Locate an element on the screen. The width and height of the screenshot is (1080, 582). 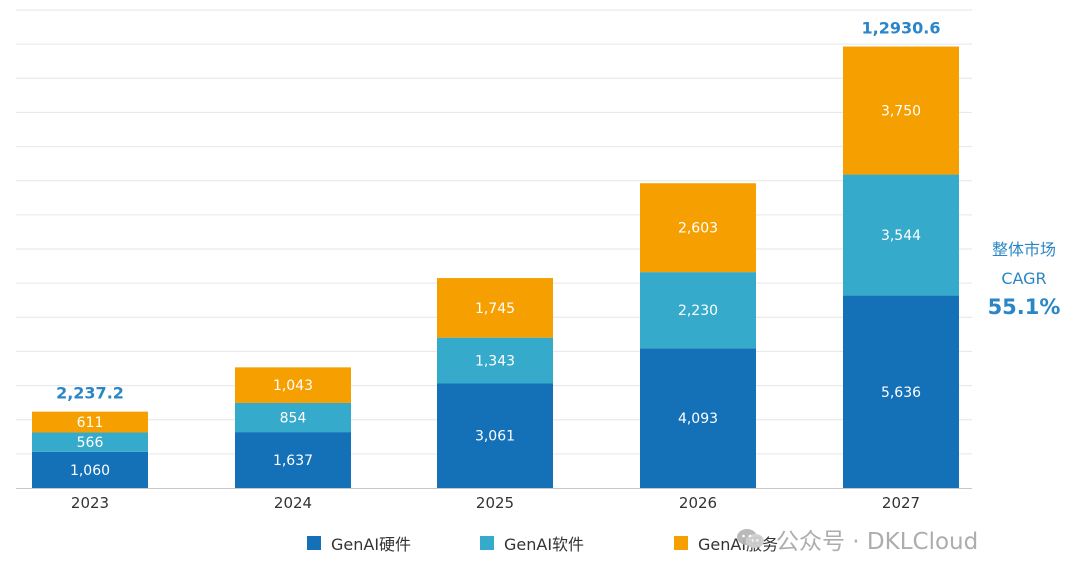
cagr-title: 整体市场 is located at coordinates (1023, 249).